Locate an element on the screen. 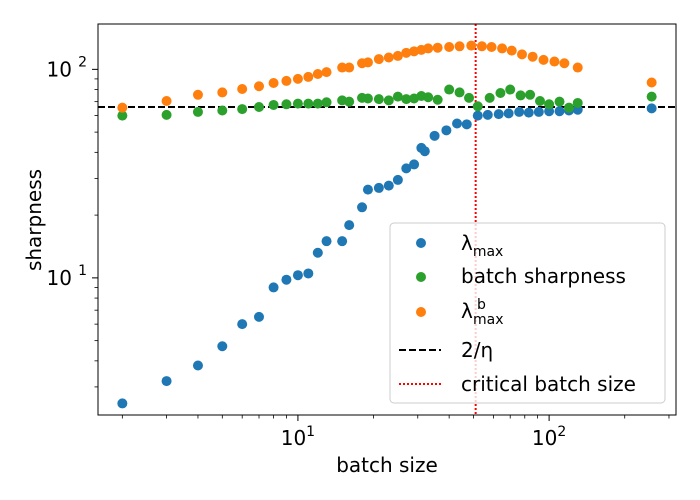  x-axis-ticks: 101 102 is located at coordinates (395, 432).